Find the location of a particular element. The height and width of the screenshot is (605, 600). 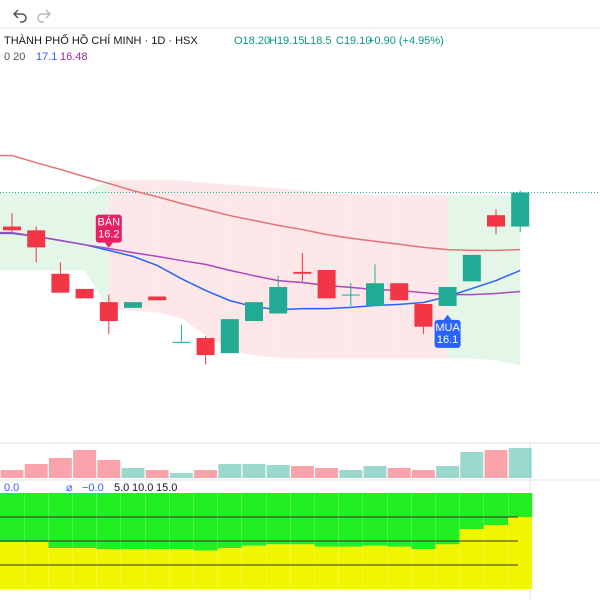

indicator-label: −0.0 is located at coordinates (93, 488).